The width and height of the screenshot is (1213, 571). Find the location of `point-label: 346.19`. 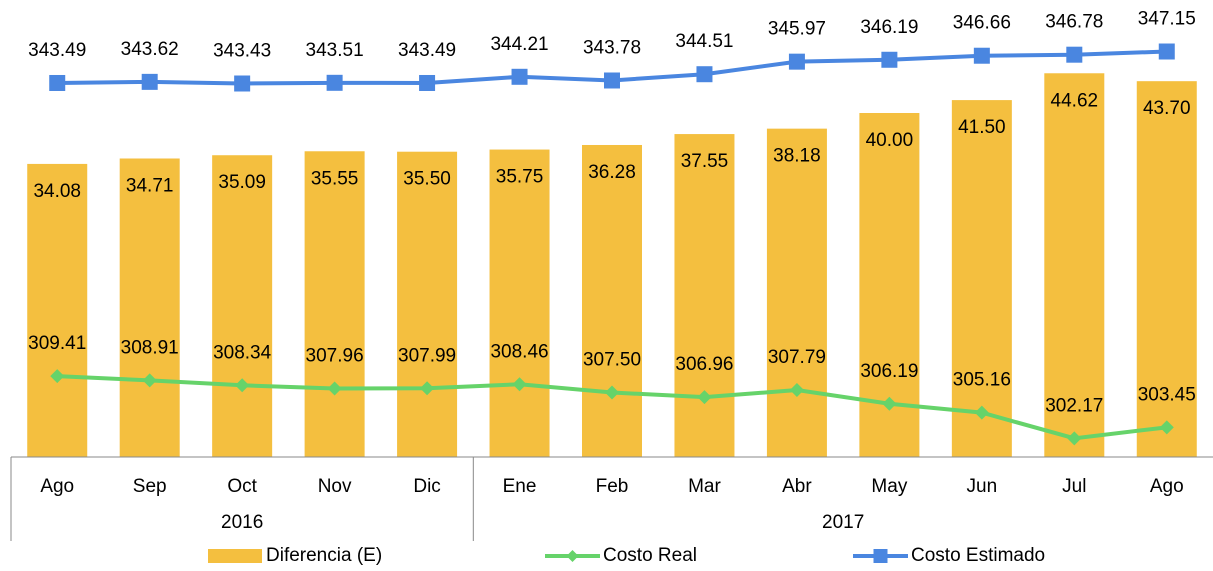

point-label: 346.19 is located at coordinates (889, 27).